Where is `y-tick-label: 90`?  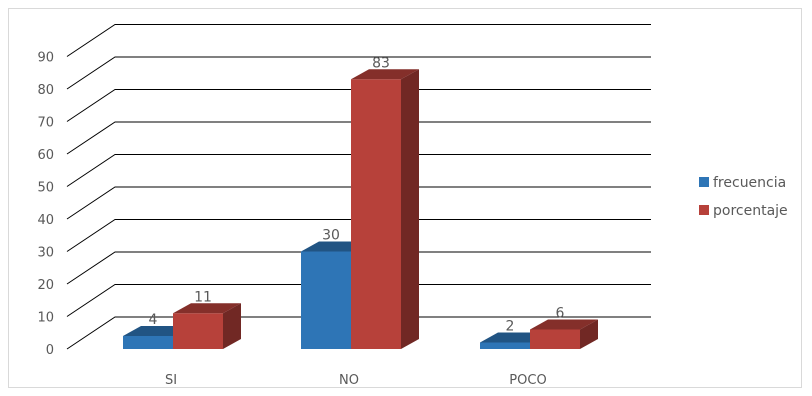
y-tick-label: 90 is located at coordinates (45, 58).